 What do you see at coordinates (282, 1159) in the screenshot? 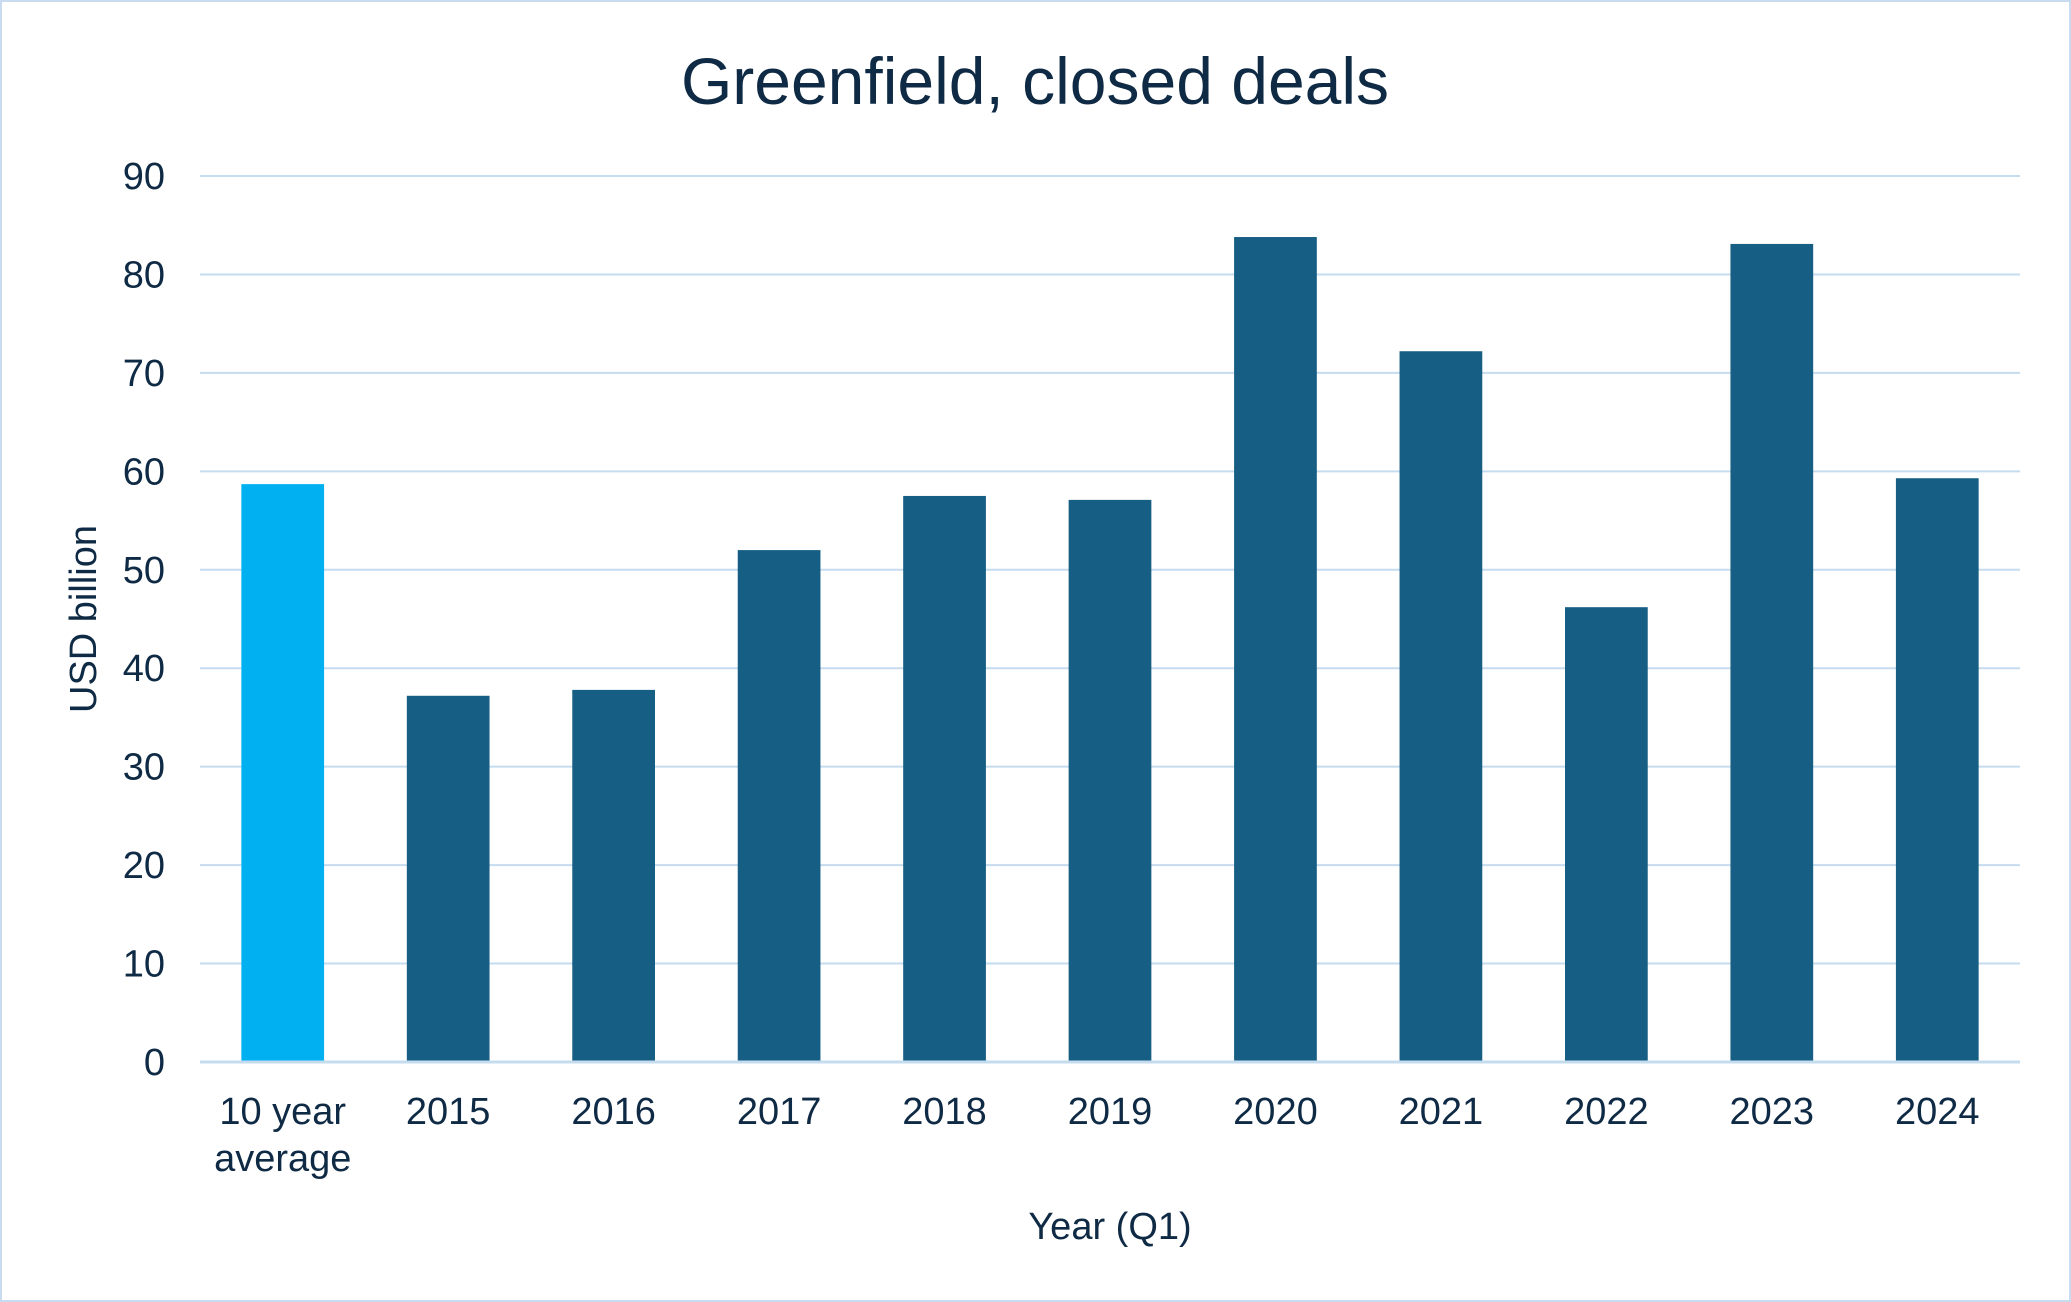
I see `x-tick-label-line: average` at bounding box center [282, 1159].